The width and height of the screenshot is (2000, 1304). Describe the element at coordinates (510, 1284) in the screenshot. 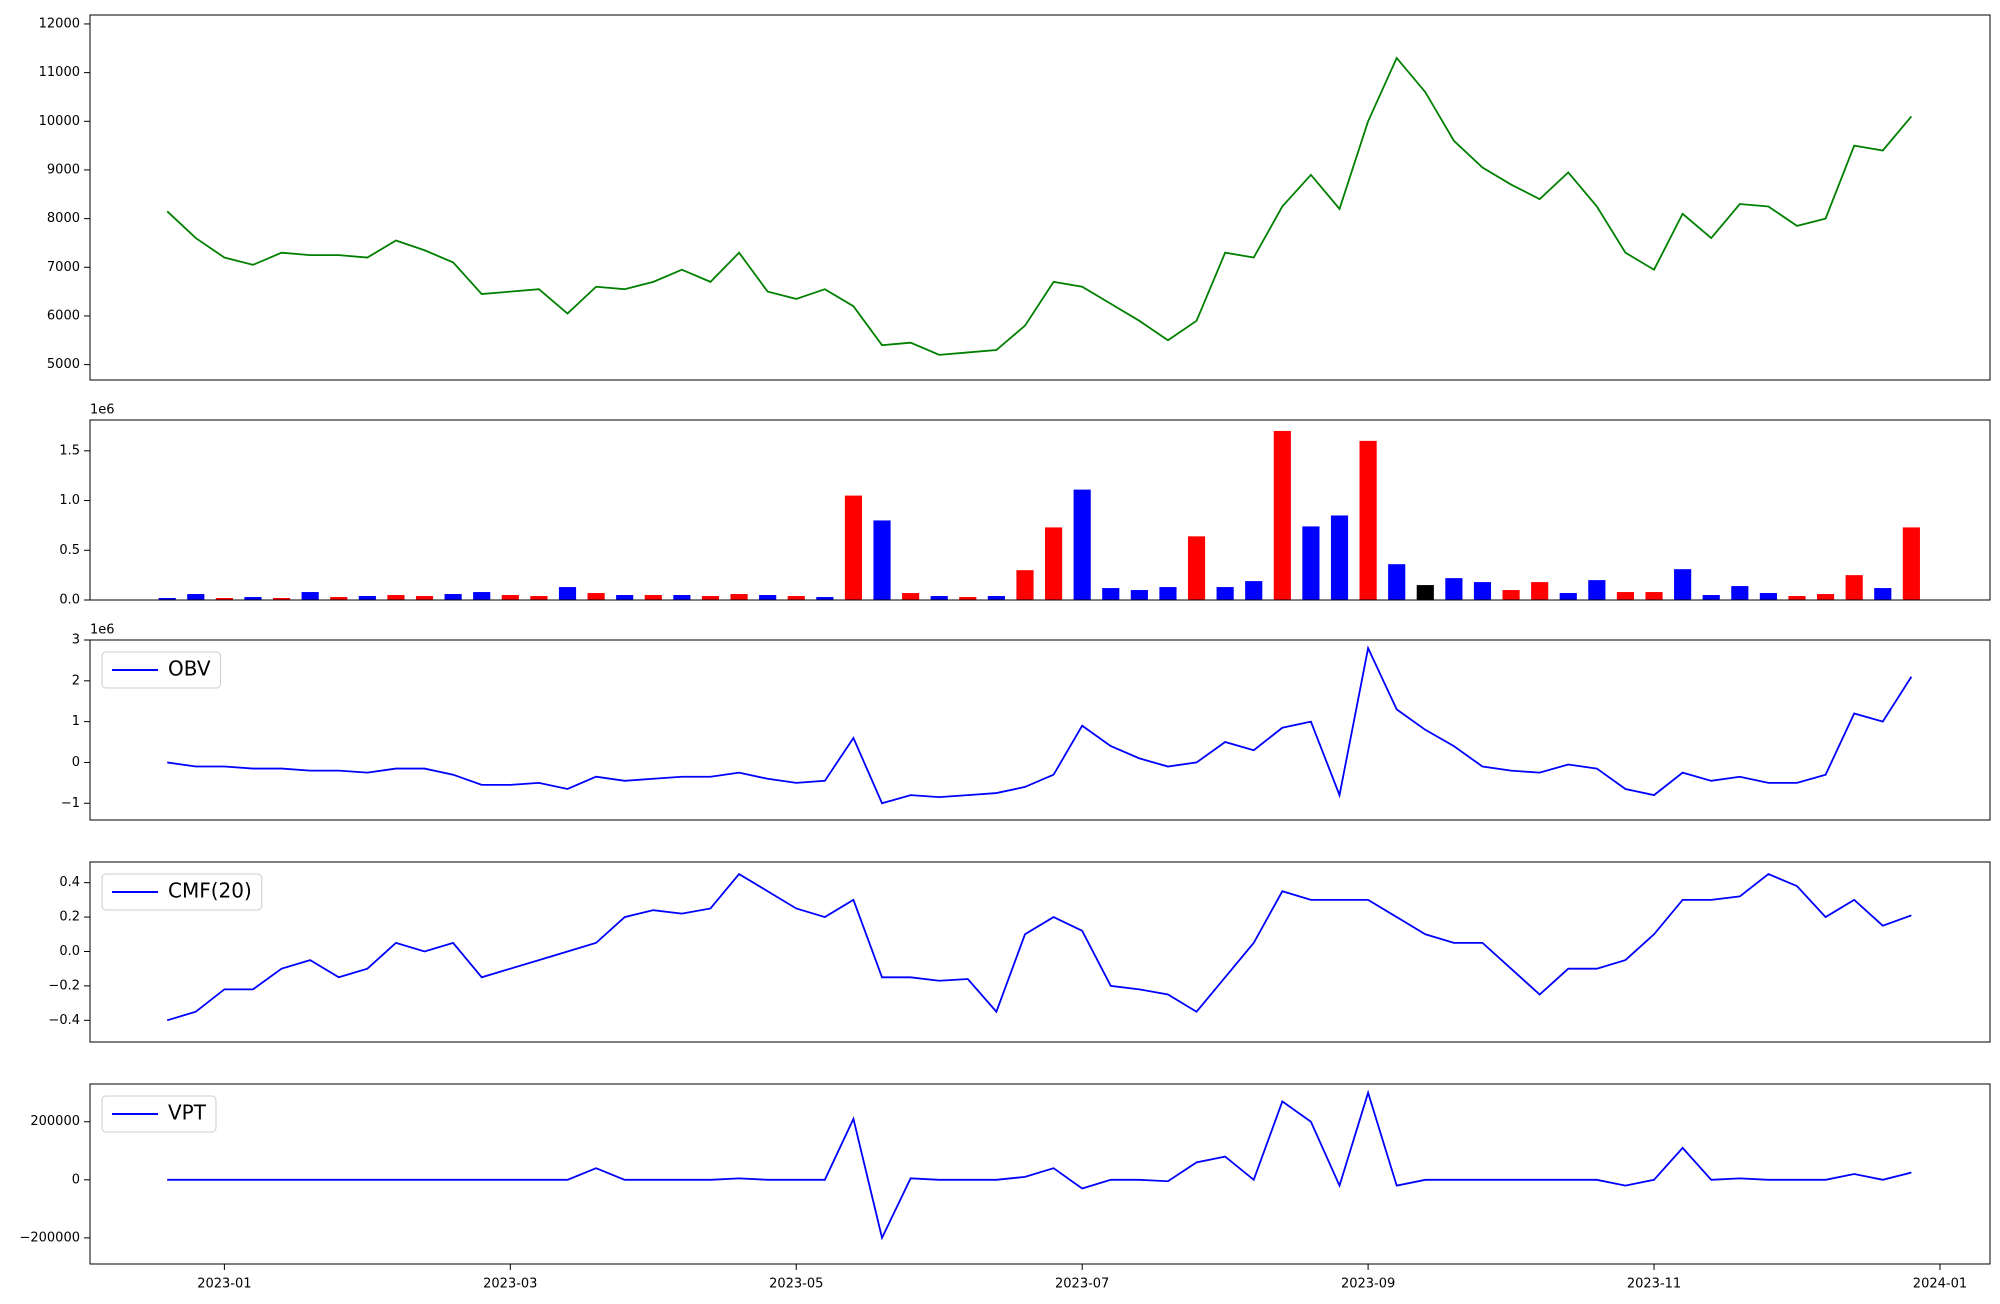

I see `x-tick-label: 2023-03` at that location.